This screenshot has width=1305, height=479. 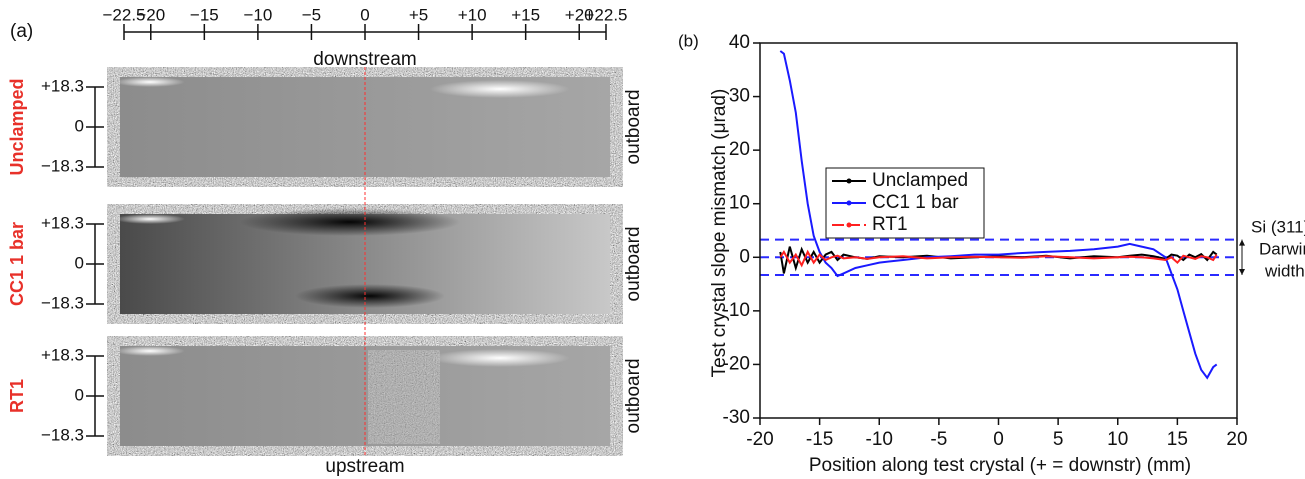 What do you see at coordinates (739, 42) in the screenshot?
I see `y-tick-label: 40` at bounding box center [739, 42].